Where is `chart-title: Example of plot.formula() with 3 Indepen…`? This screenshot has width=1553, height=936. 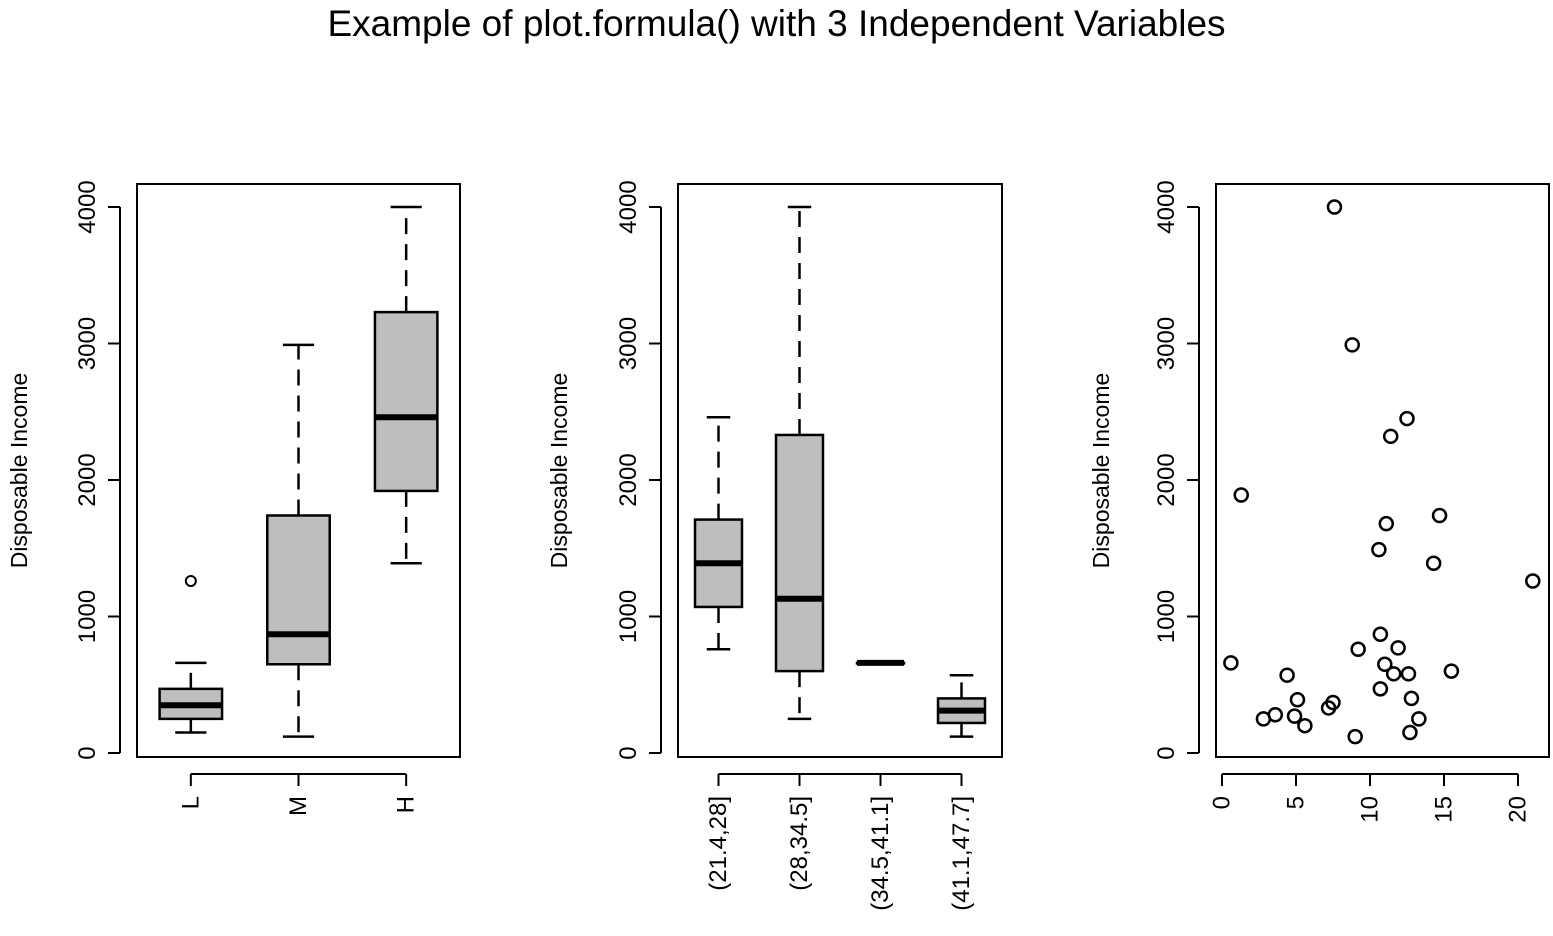 chart-title: Example of plot.formula() with 3 Indepen… is located at coordinates (776, 23).